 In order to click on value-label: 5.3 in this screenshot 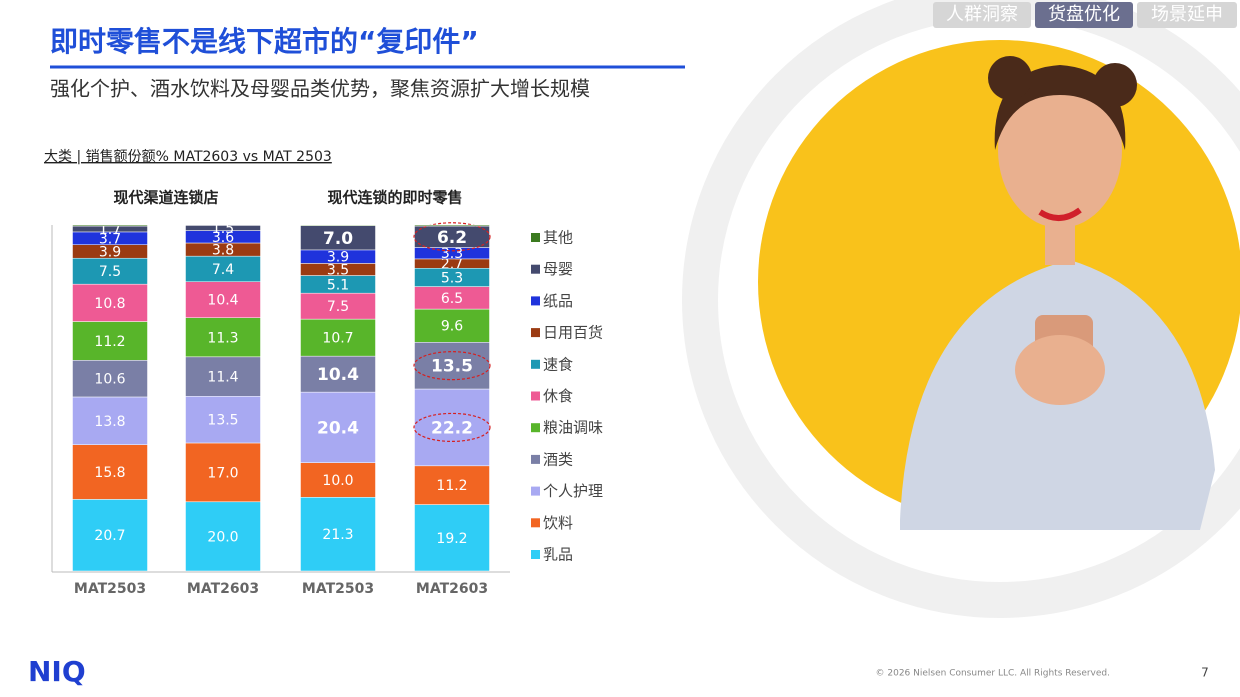, I will do `click(452, 278)`.